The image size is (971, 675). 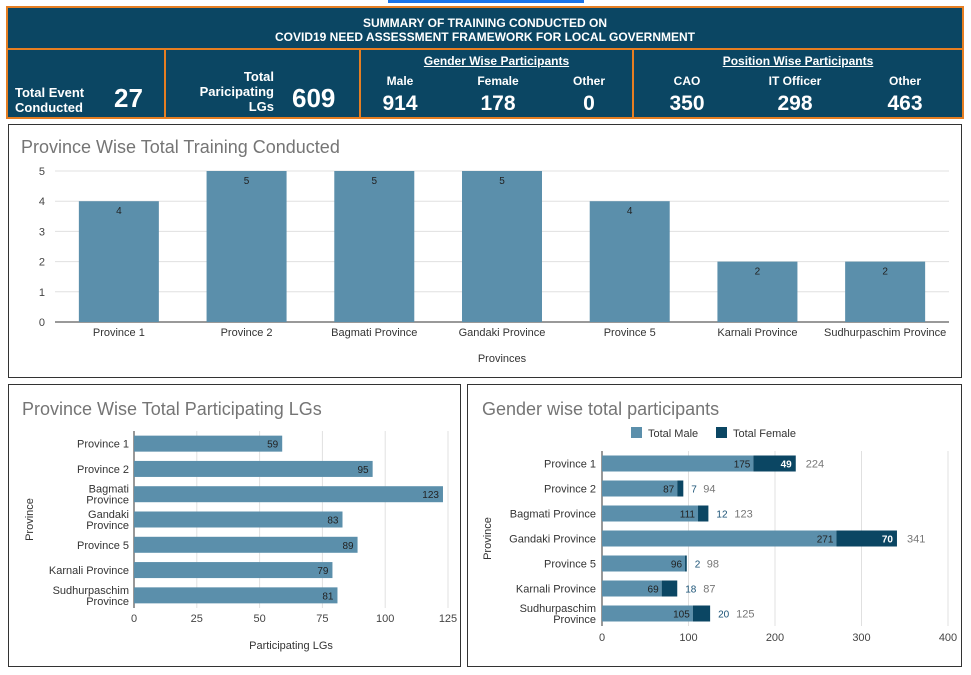 What do you see at coordinates (236, 91) in the screenshot?
I see `total-lg-label: Total Paricipating LGs` at bounding box center [236, 91].